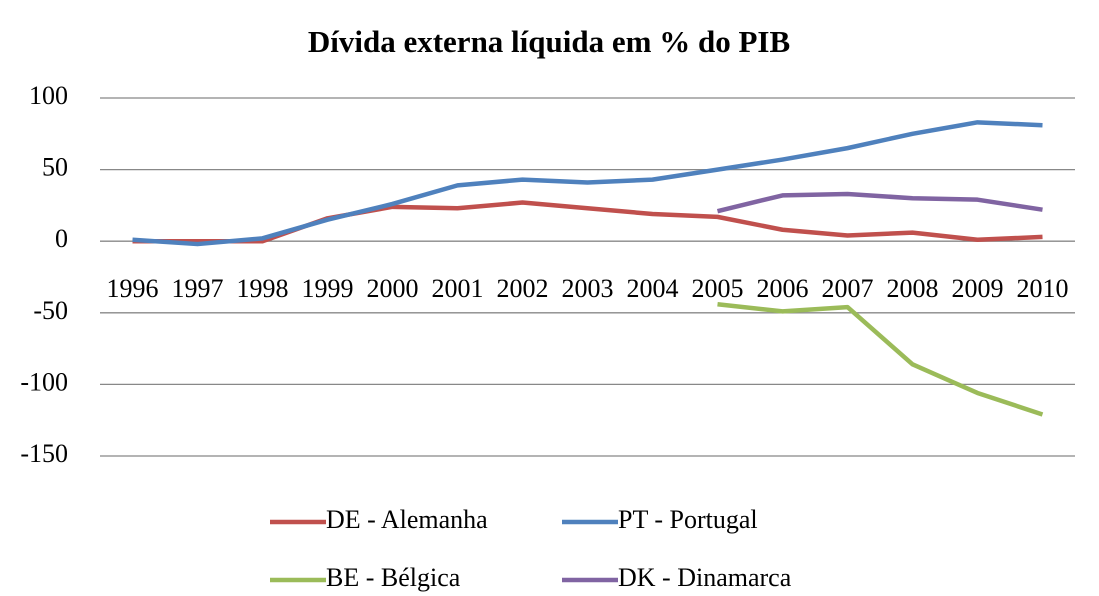  I want to click on y-tick-label: -150, so click(44, 453).